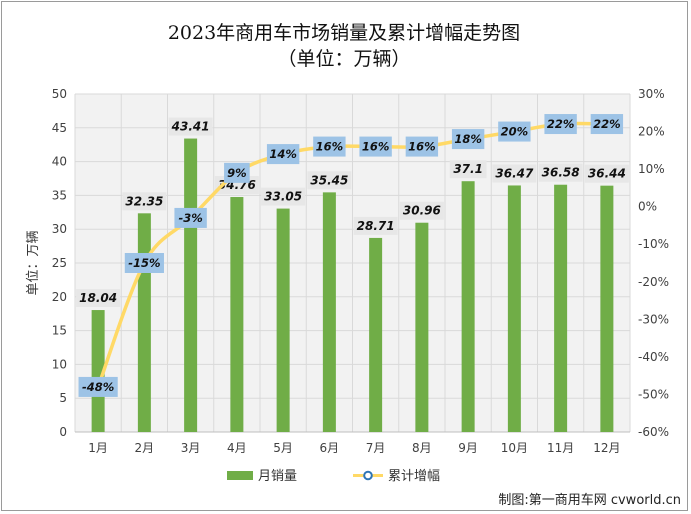 This screenshot has height=514, width=691. What do you see at coordinates (647, 207) in the screenshot?
I see `y2-tick-label: 0%` at bounding box center [647, 207].